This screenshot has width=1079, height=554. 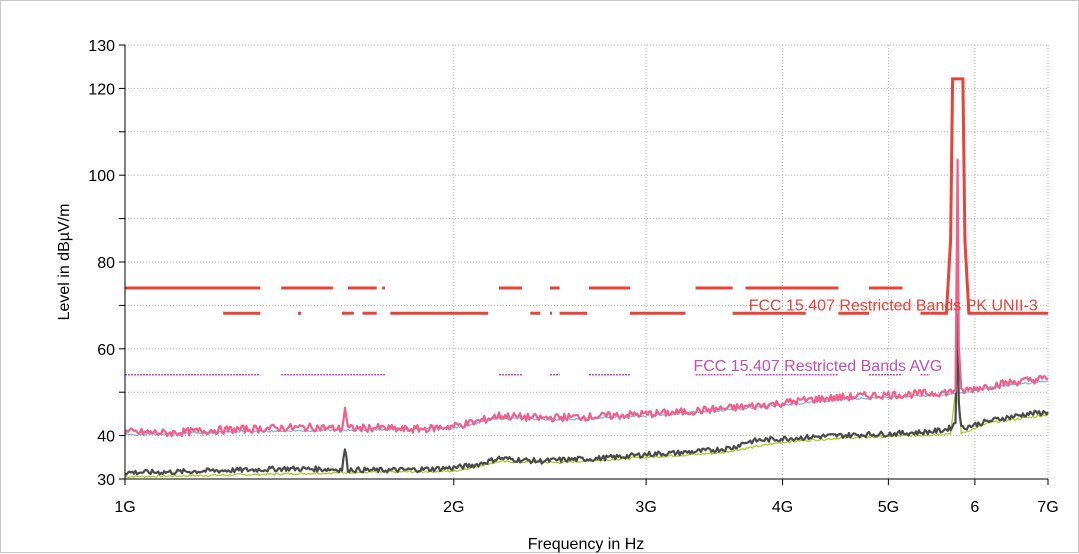 I want to click on y-tick-label: 30, so click(x=106, y=480).